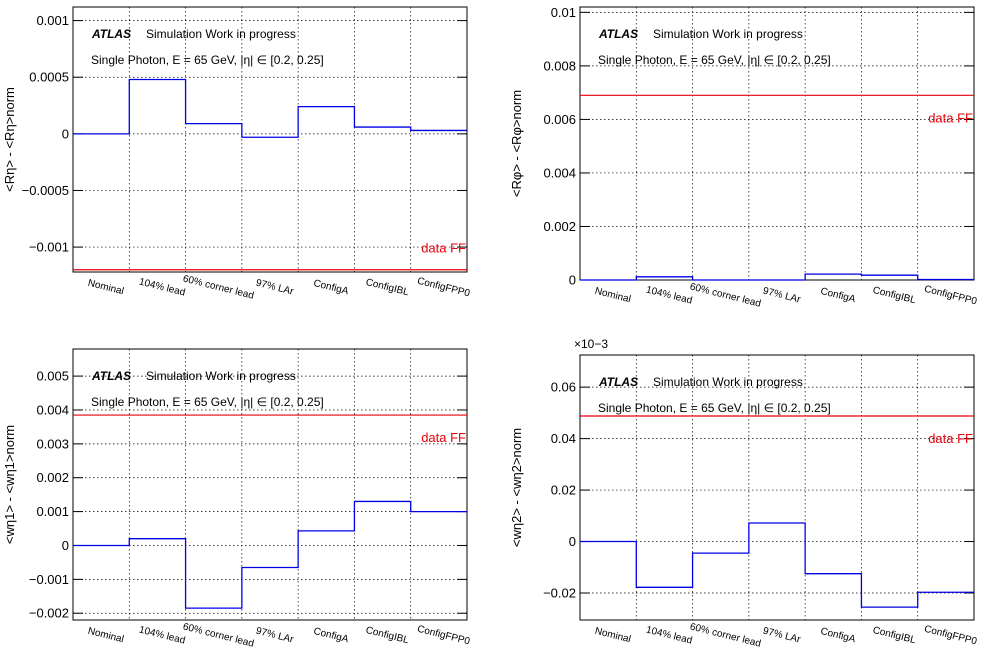 The width and height of the screenshot is (995, 657). Describe the element at coordinates (516, 487) in the screenshot. I see `y-axis-label: <wη2> - <wη2>norm` at that location.